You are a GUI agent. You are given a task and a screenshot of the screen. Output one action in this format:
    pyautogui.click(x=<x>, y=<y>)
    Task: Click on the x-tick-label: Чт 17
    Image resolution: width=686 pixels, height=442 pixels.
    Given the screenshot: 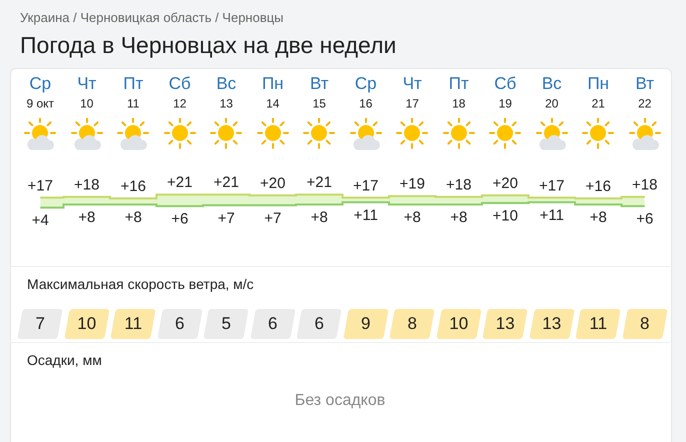 What is the action you would take?
    pyautogui.click(x=412, y=92)
    